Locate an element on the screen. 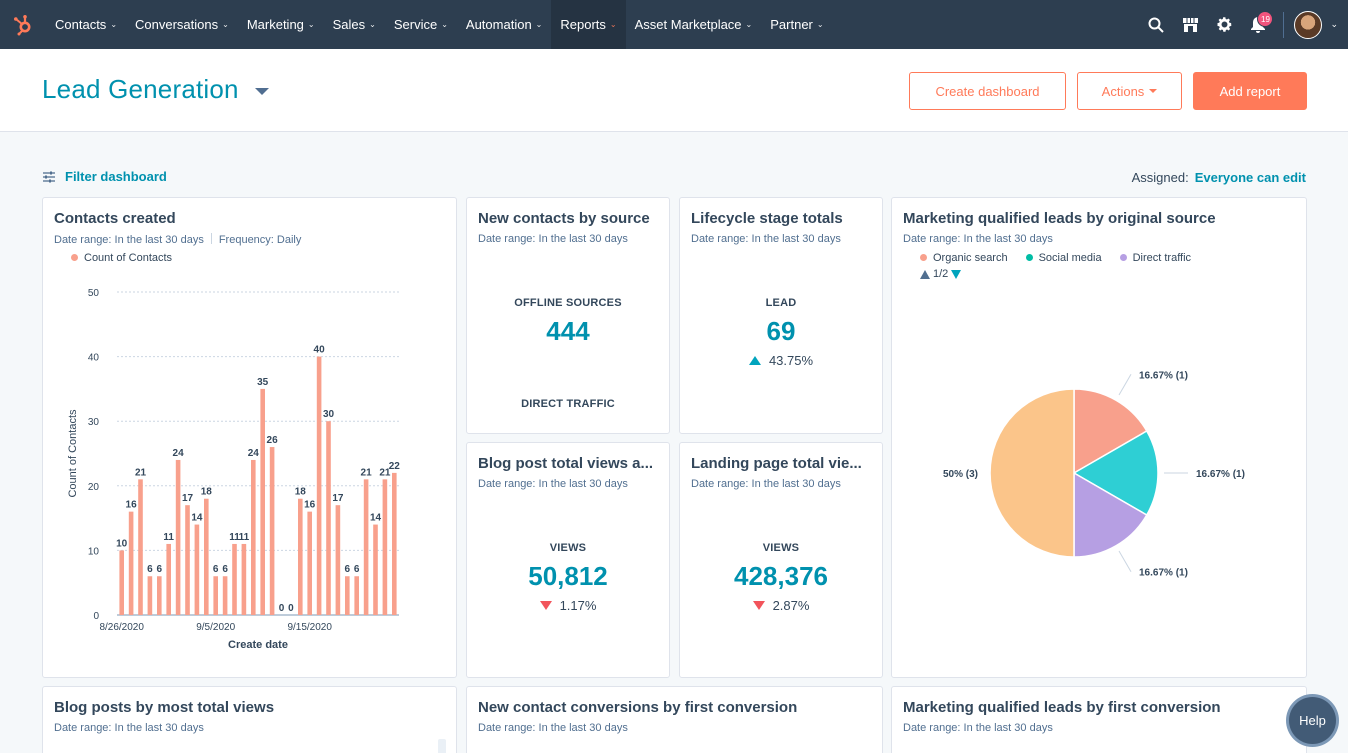 The width and height of the screenshot is (1348, 753). nav-item-label: Partner is located at coordinates (791, 24).